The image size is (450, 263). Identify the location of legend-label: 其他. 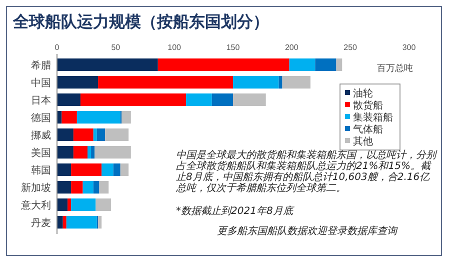
(363, 142).